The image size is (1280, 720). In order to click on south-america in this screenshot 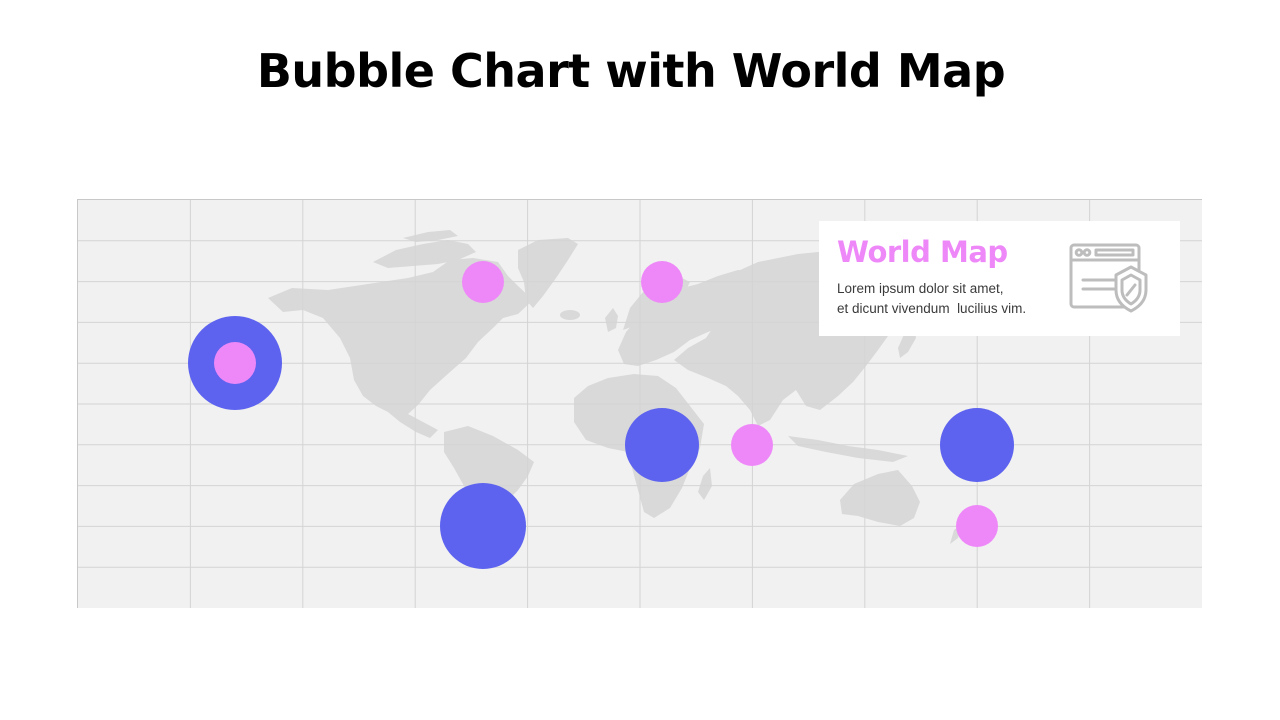, I will do `click(489, 476)`.